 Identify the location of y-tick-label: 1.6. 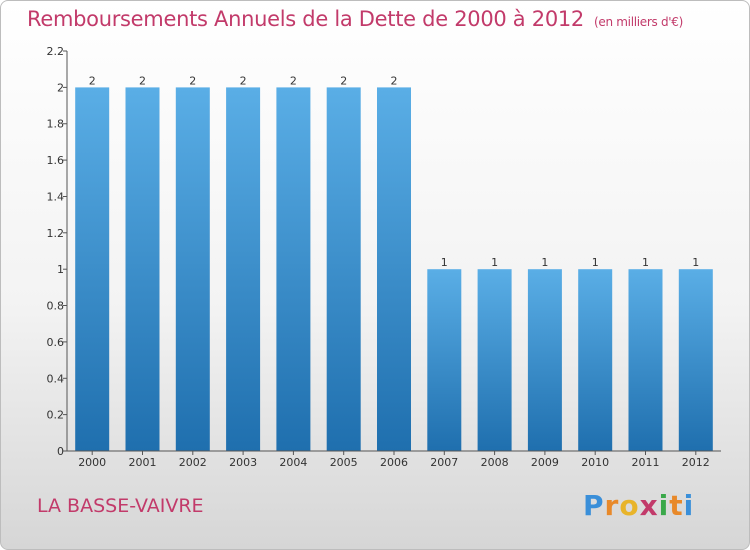
(56, 160).